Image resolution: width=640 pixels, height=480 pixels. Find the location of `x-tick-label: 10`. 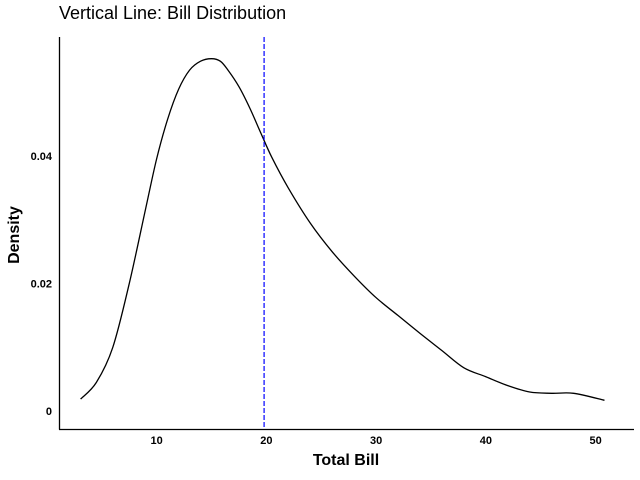

x-tick-label: 10 is located at coordinates (157, 441).